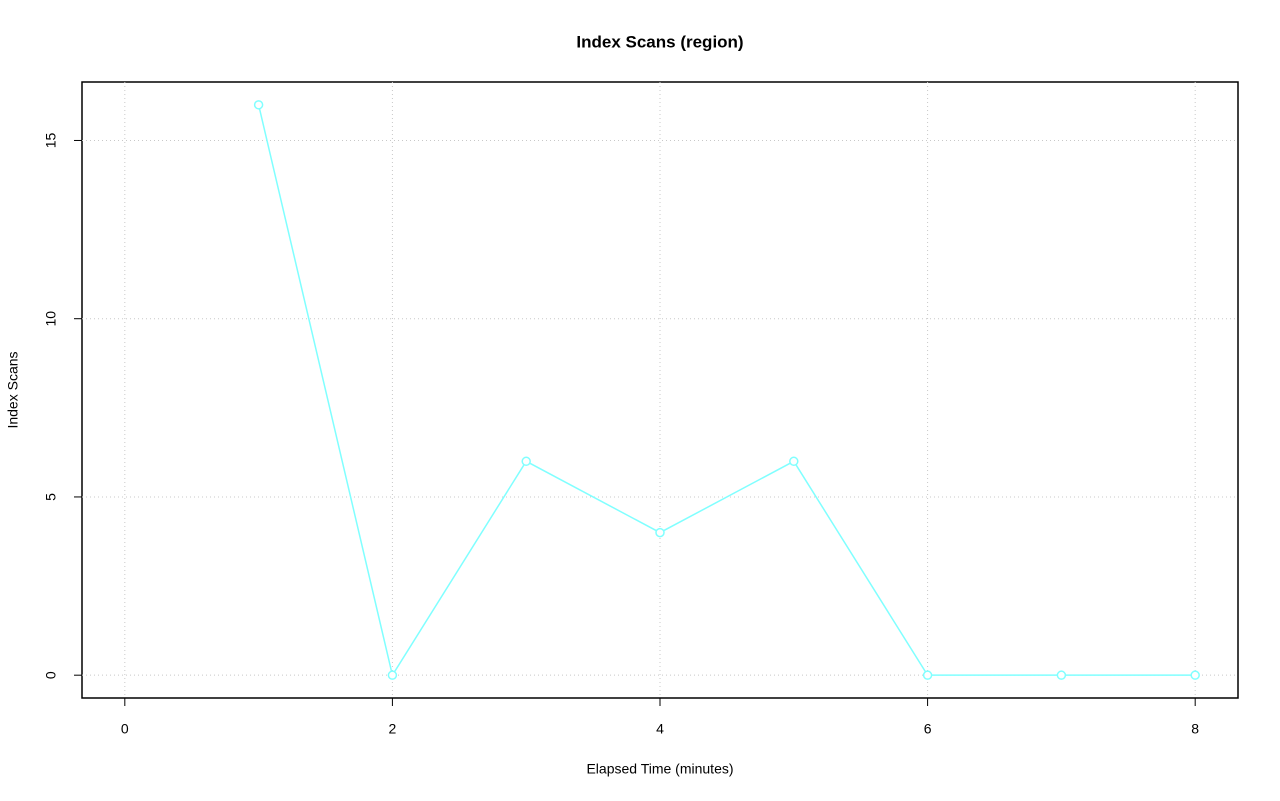 The width and height of the screenshot is (1280, 801). Describe the element at coordinates (660, 729) in the screenshot. I see `x-tick-label: 4` at that location.